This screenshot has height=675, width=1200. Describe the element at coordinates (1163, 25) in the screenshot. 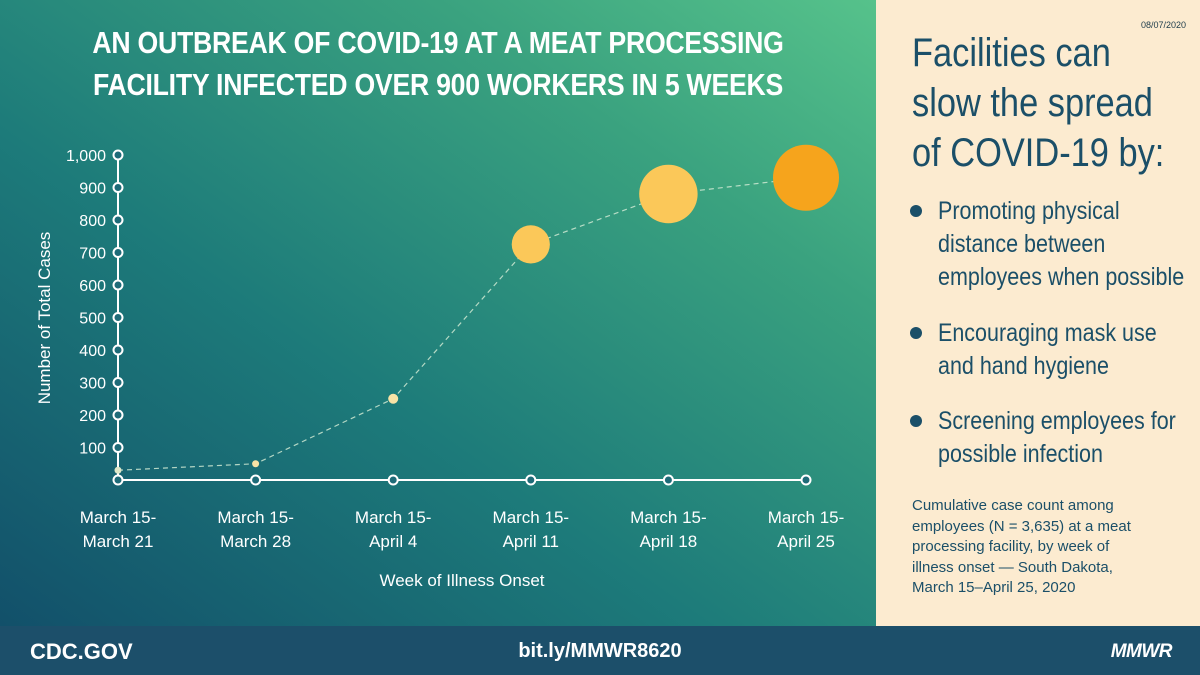

I see `publish-date: 08/07/2020` at that location.